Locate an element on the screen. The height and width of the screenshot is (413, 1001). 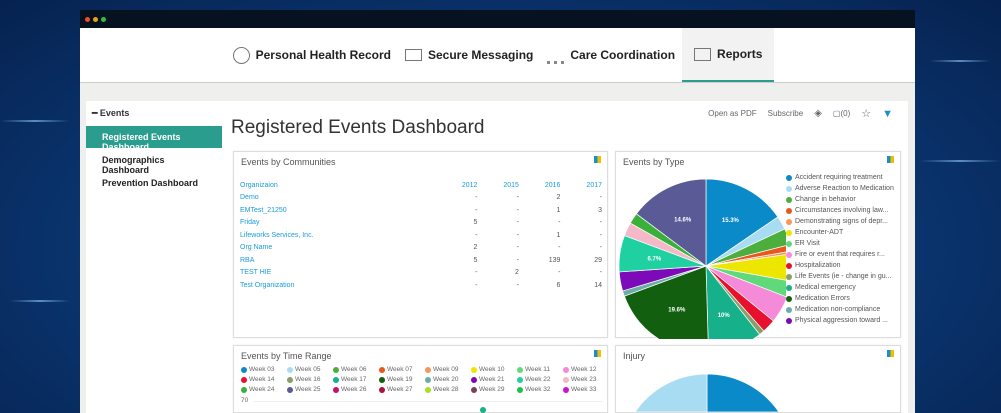
legend-label: Change in behavior is located at coordinates (825, 199).